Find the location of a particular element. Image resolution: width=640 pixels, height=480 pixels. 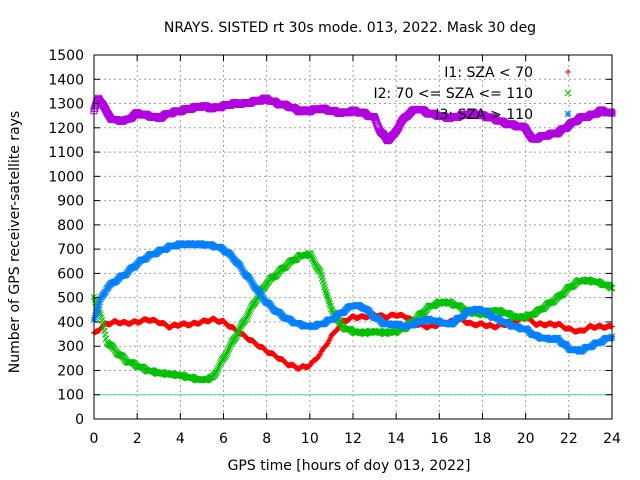

y-tick-label: 1100 is located at coordinates (66, 153).